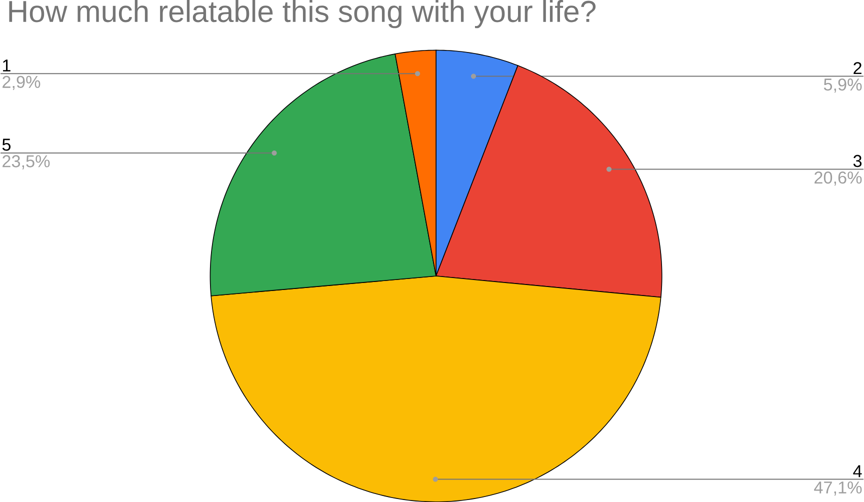  I want to click on slice-label: 2, so click(858, 68).